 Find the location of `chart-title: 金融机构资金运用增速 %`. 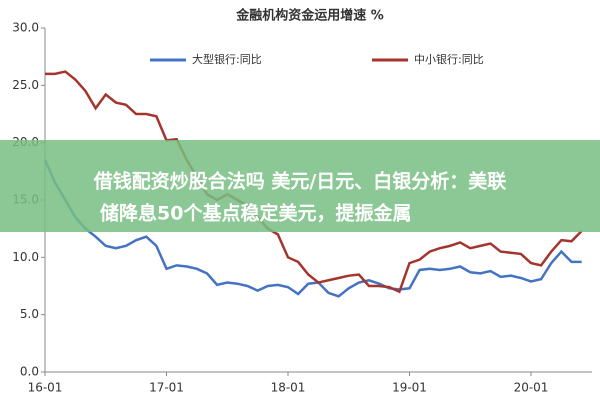

chart-title: 金融机构资金运用增速 % is located at coordinates (309, 16).